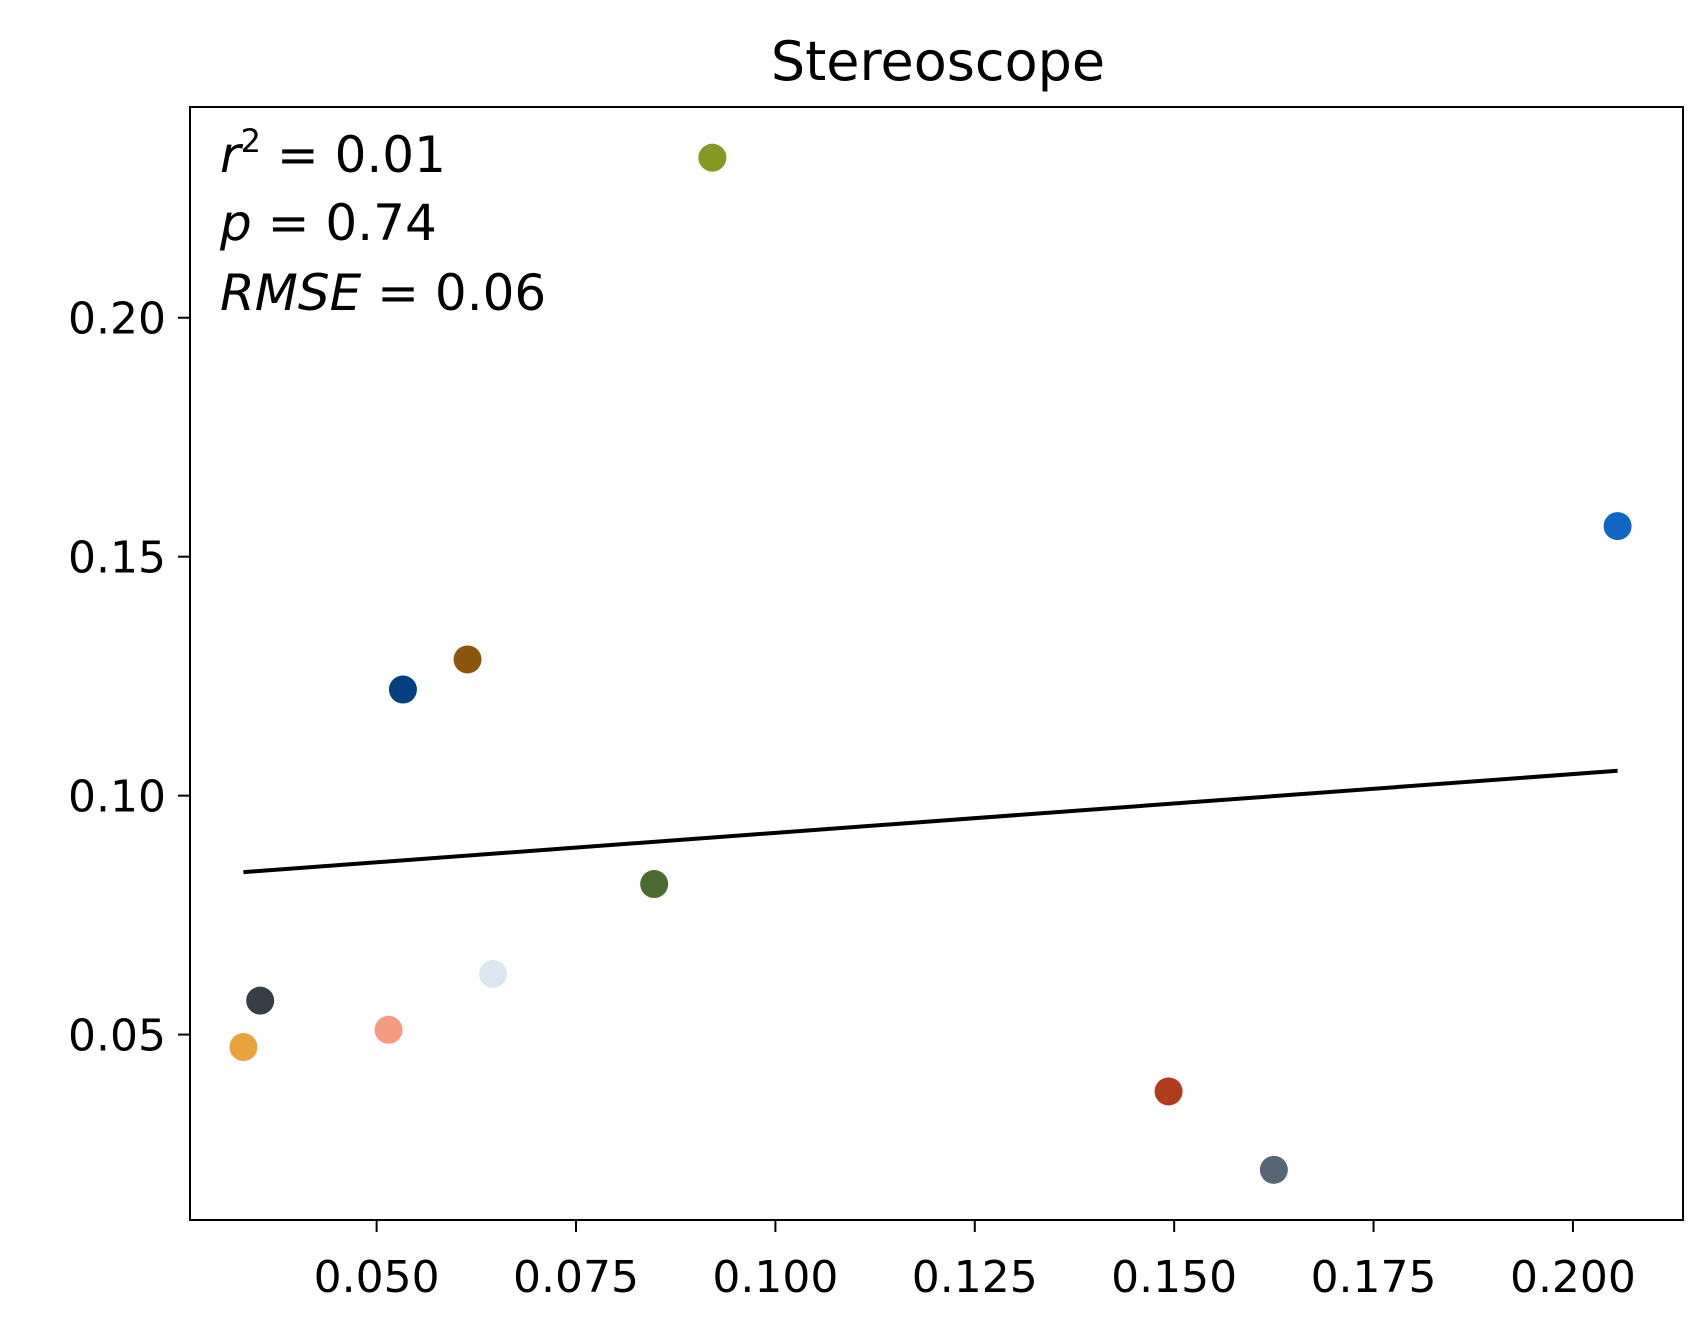 This screenshot has height=1331, width=1707. Describe the element at coordinates (1374, 1277) in the screenshot. I see `x-tick-label: 0.175` at that location.